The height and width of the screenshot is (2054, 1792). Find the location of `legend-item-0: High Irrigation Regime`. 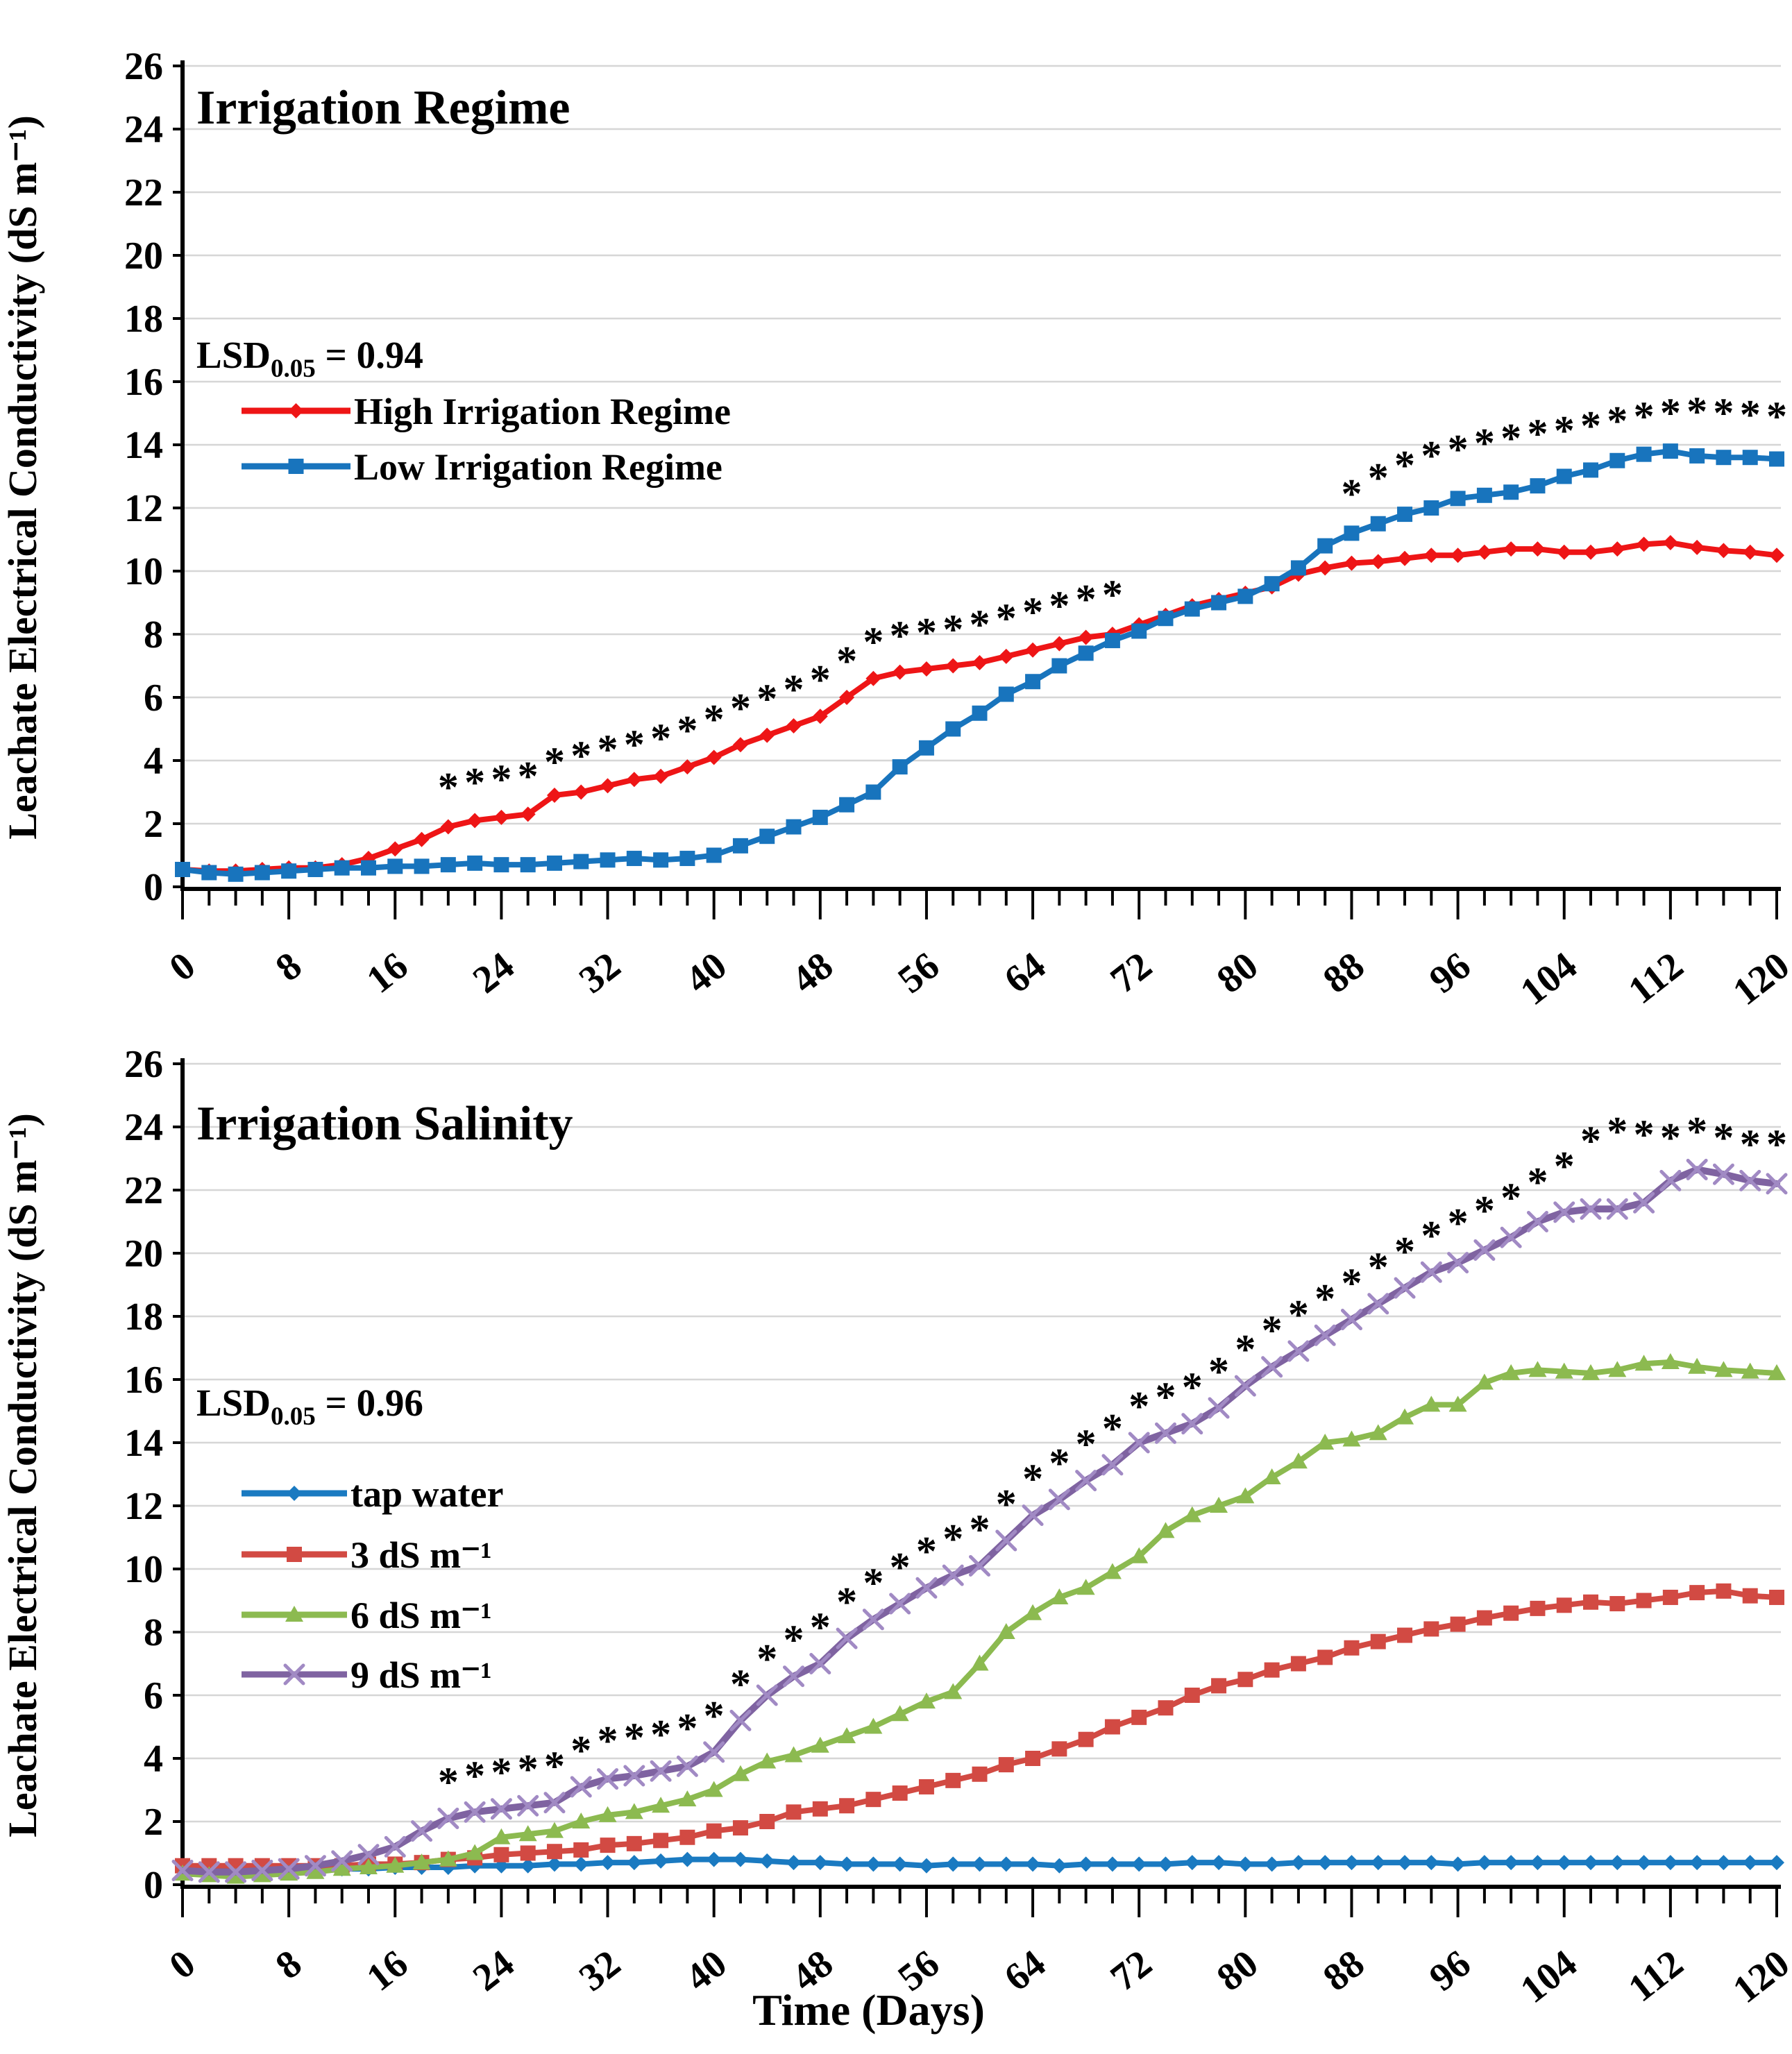

legend-item-0: High Irrigation Regime is located at coordinates (486, 411).